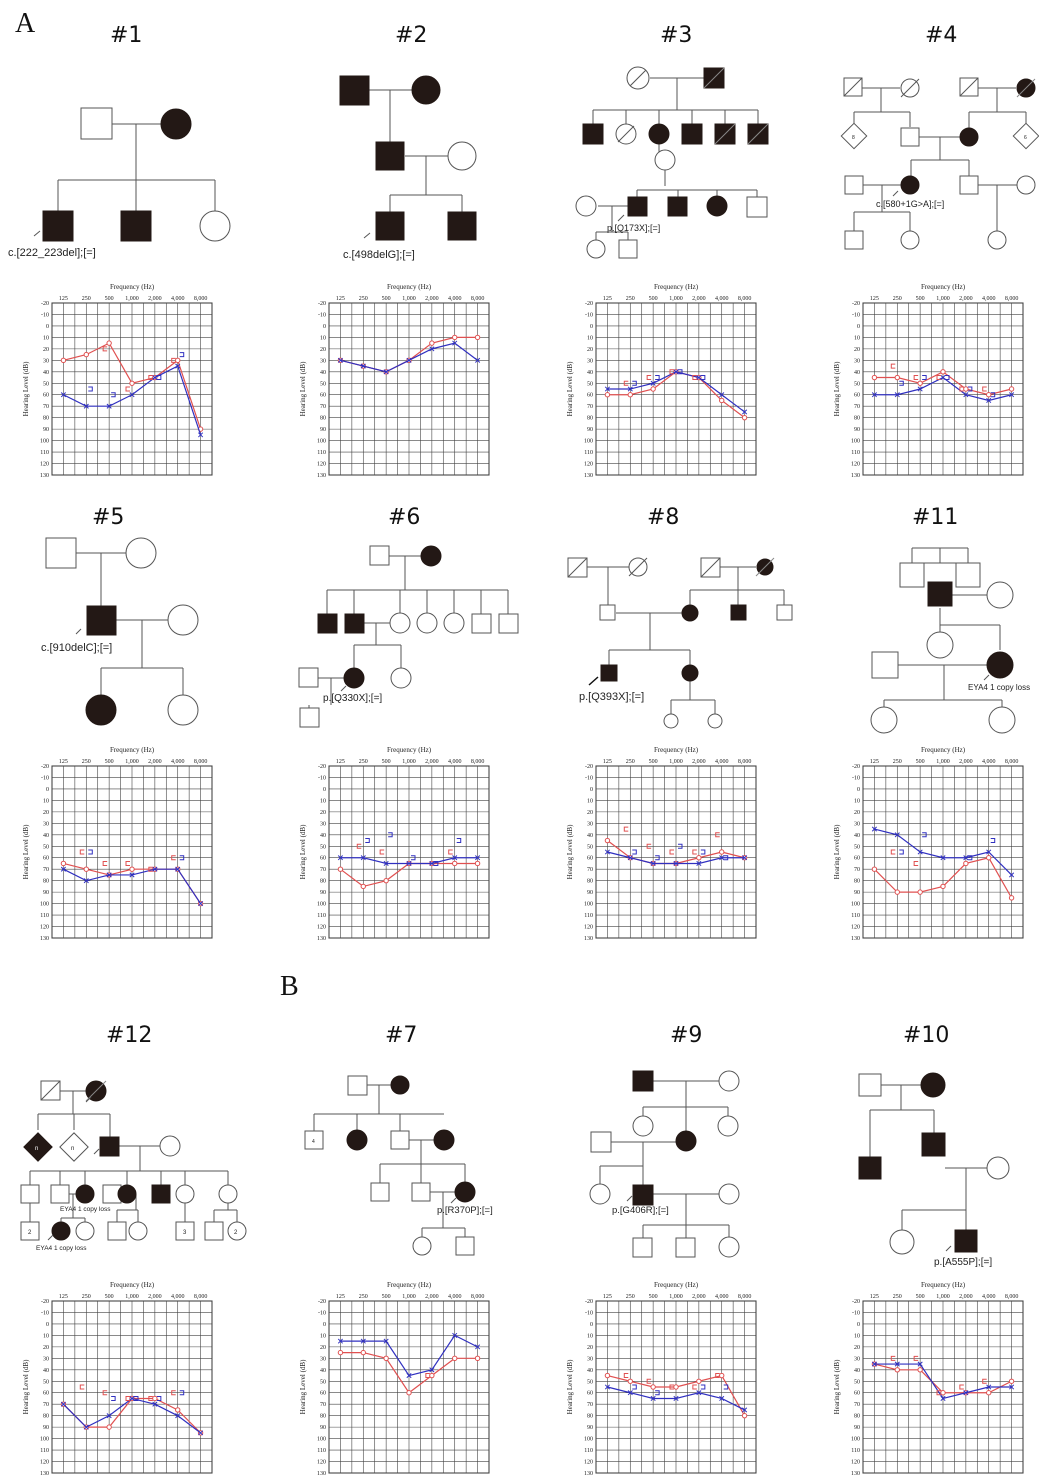  I want to click on pedigree-12-count-b: n, so click(72, 1149).